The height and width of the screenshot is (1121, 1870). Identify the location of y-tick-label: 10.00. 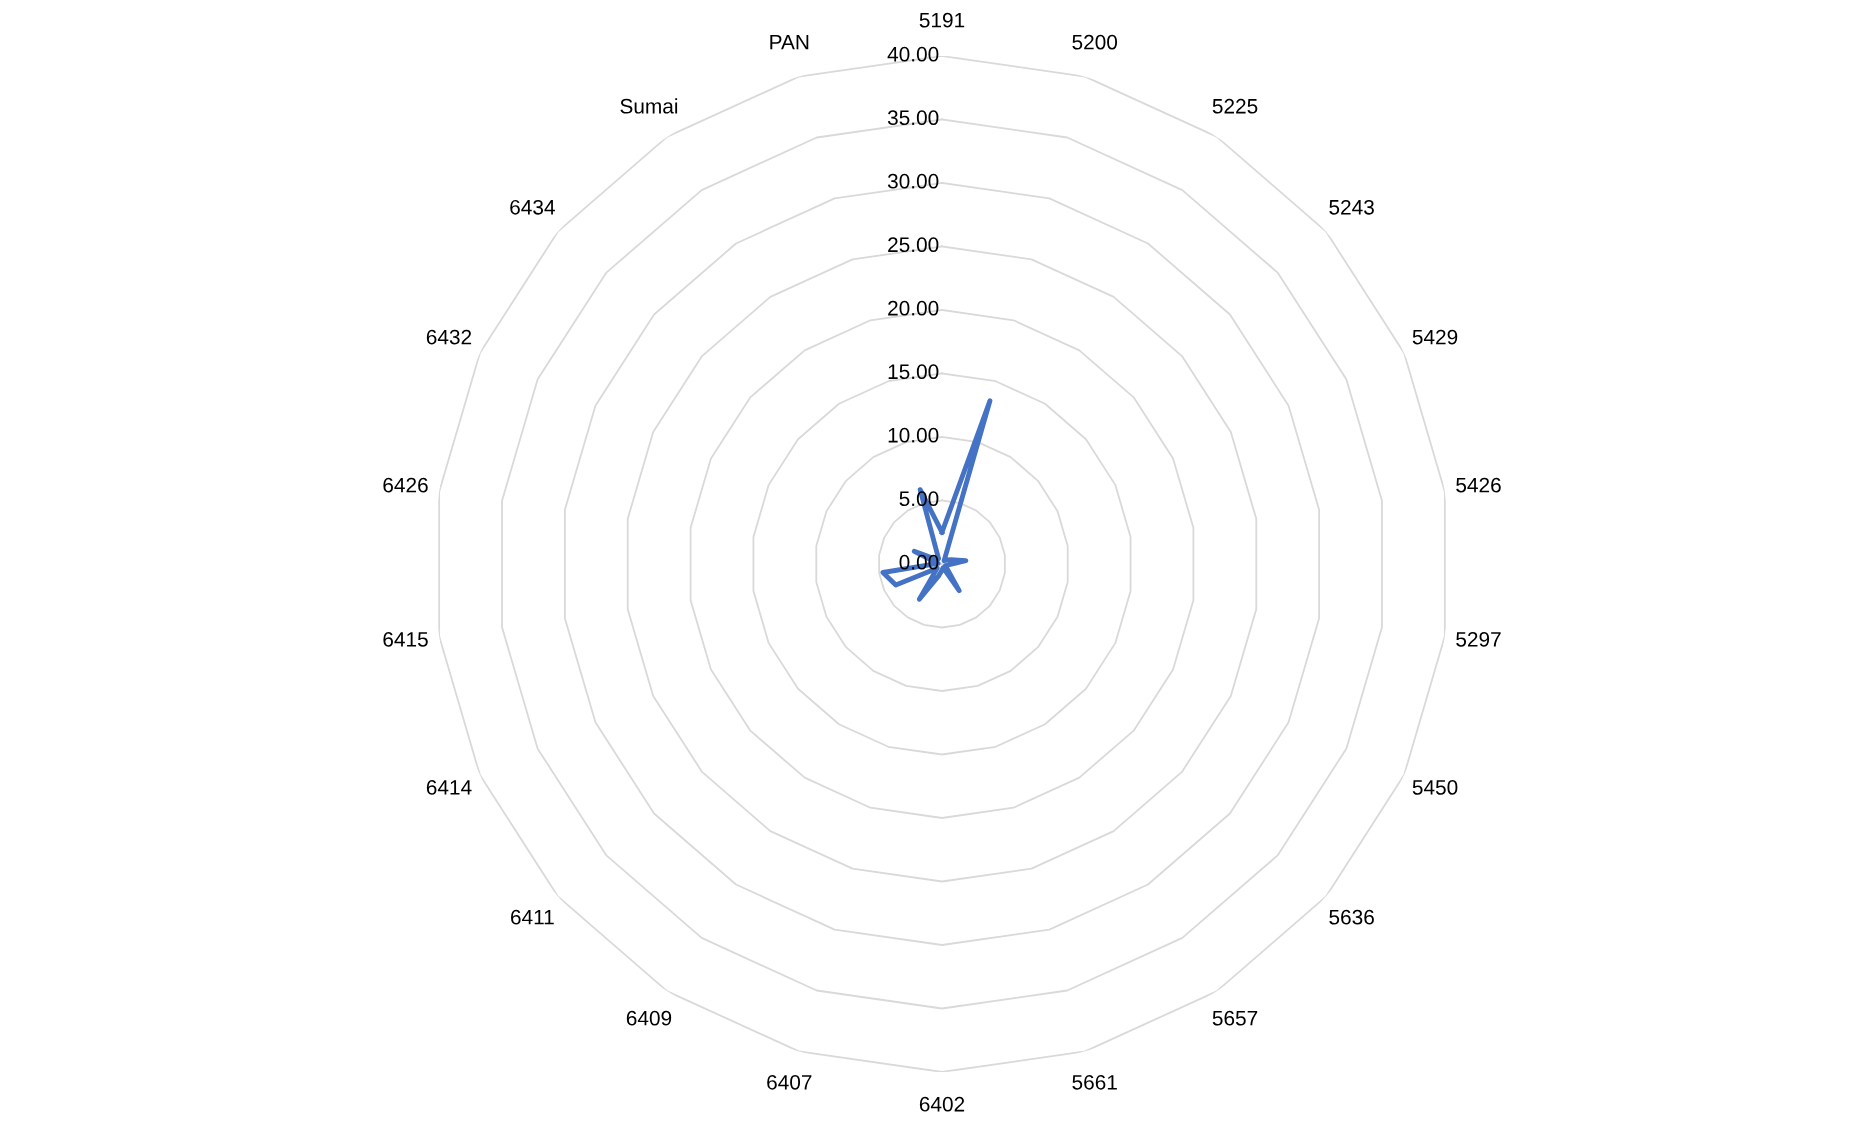
(913, 435).